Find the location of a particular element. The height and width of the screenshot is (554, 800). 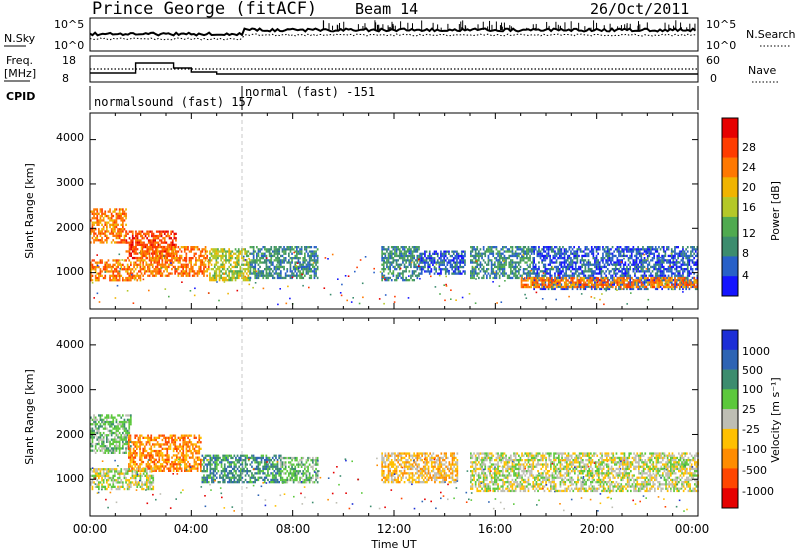

power-cell-1985 is located at coordinates (429, 256).